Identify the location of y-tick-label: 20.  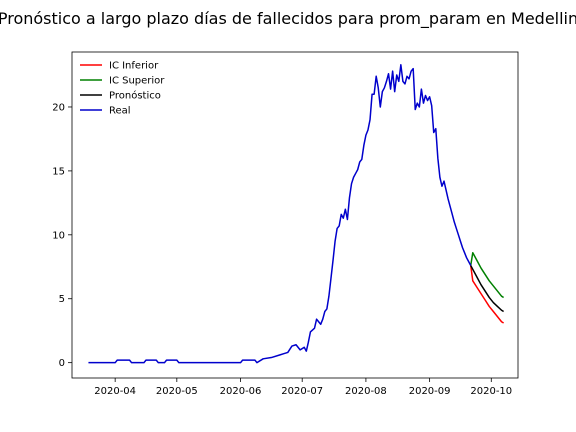
(58, 107).